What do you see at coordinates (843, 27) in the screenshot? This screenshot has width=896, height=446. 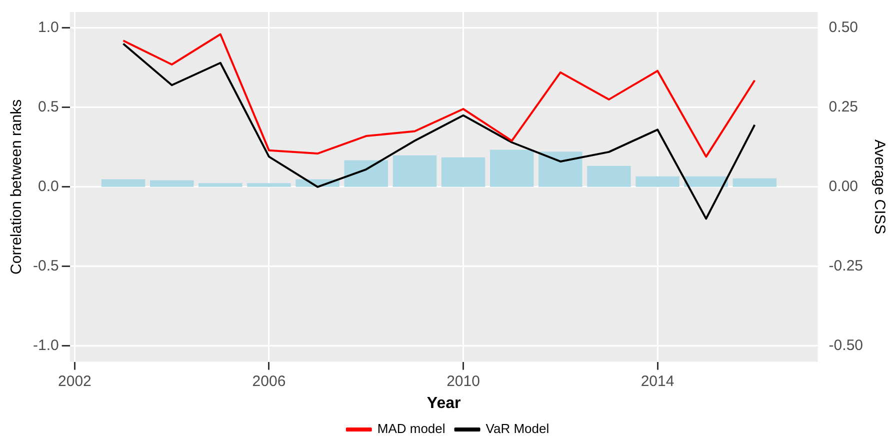 I see `y2-tick-label: 0.50` at bounding box center [843, 27].